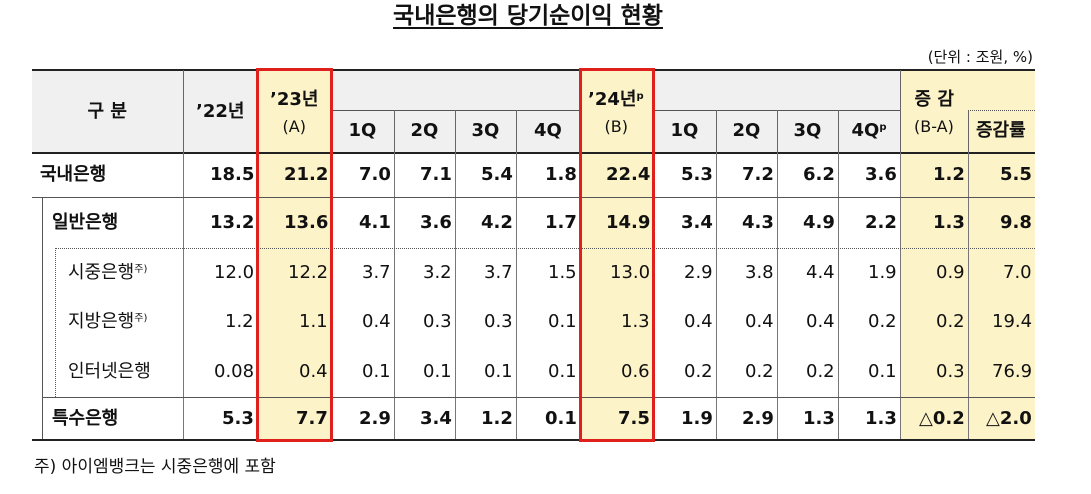 This screenshot has height=494, width=1091. Describe the element at coordinates (141, 318) in the screenshot. I see `superscript: 주)` at that location.